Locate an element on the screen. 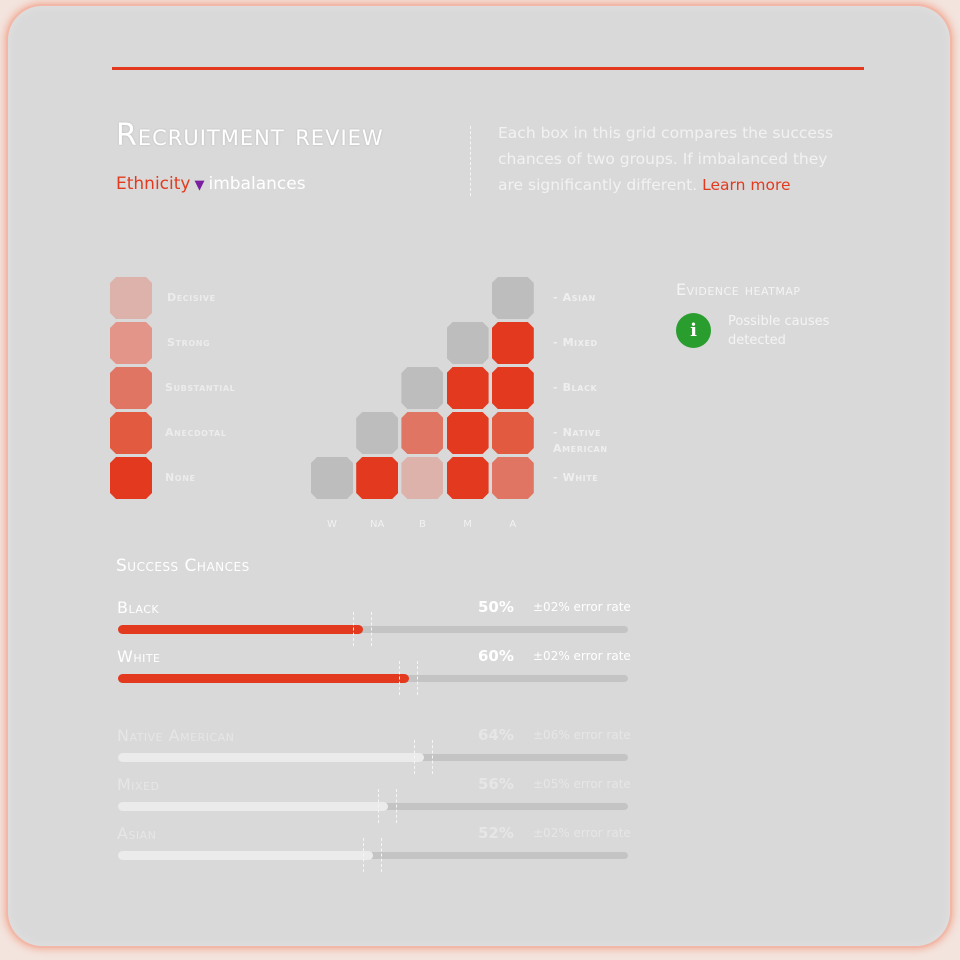 Image resolution: width=960 pixels, height=960 pixels. heatmap-column-label: W is located at coordinates (332, 524).